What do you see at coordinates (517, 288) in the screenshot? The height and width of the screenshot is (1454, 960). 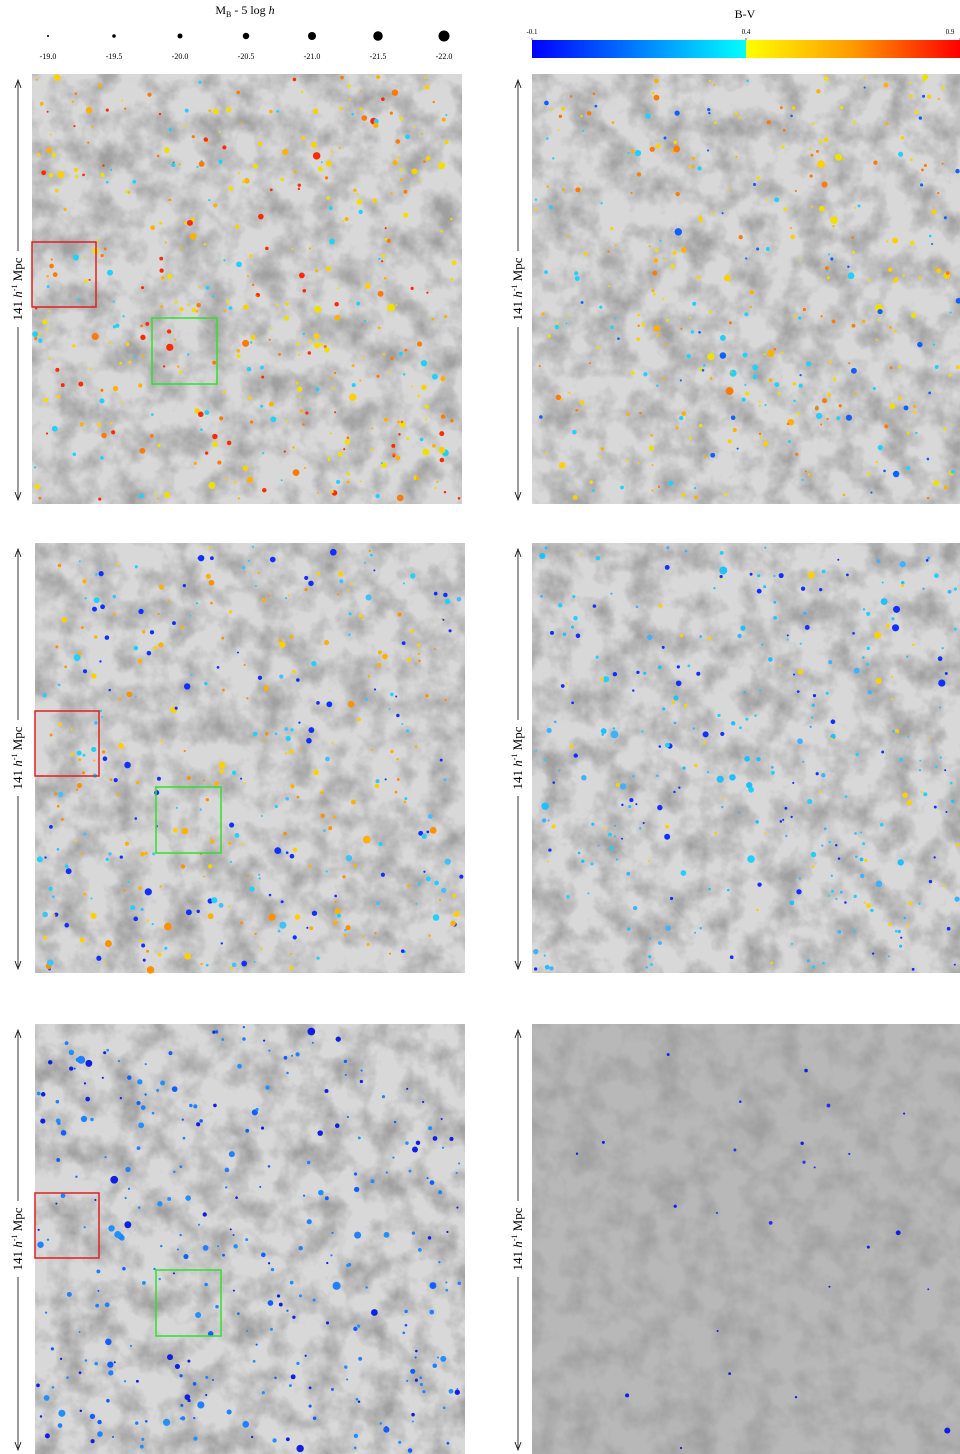 I see `scale-label: 141 h-1 Mpc` at bounding box center [517, 288].